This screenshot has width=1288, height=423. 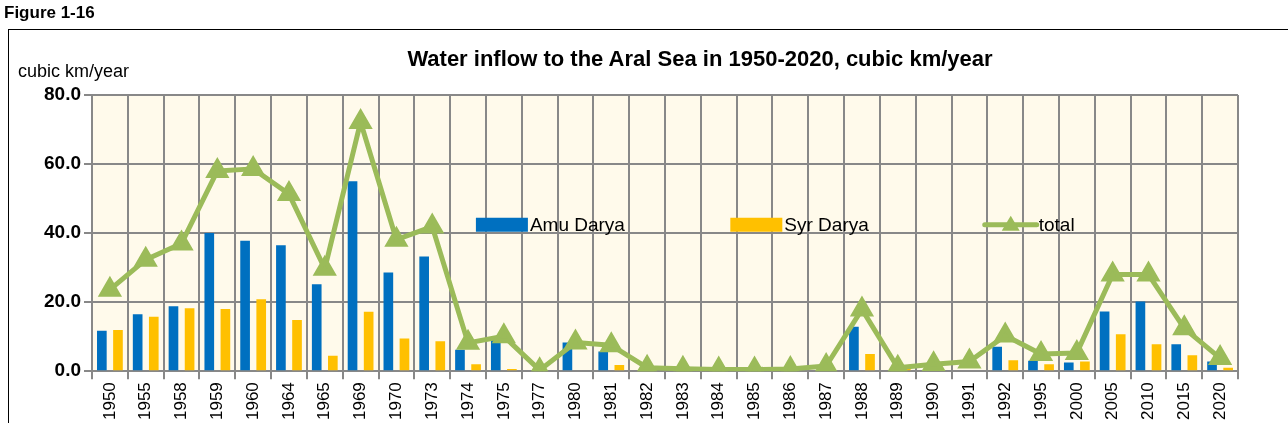 What do you see at coordinates (1219, 401) in the screenshot?
I see `x-tick-label: 2020` at bounding box center [1219, 401].